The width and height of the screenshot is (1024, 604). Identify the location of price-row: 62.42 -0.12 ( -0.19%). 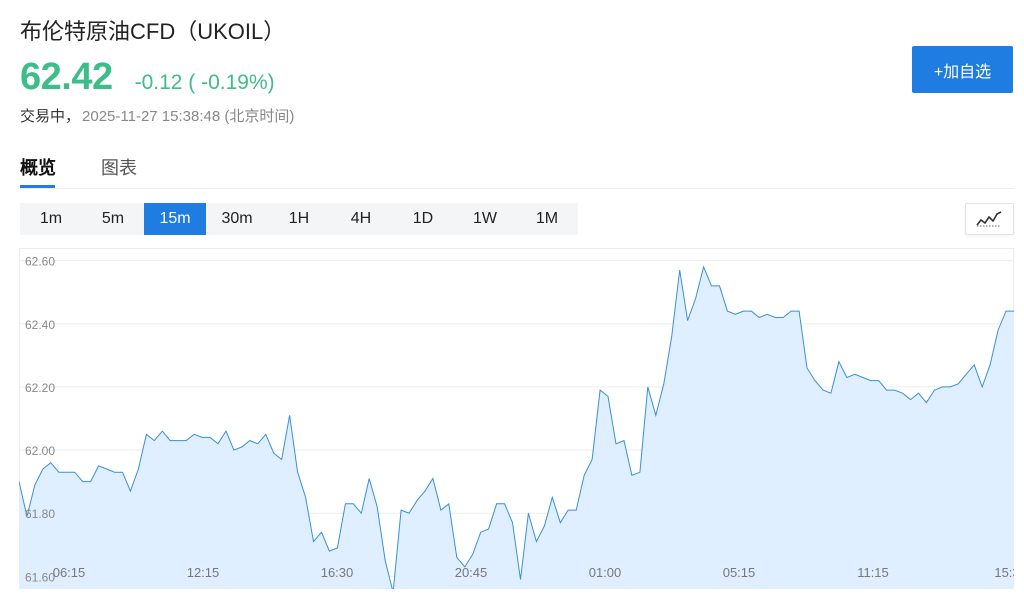
(147, 78).